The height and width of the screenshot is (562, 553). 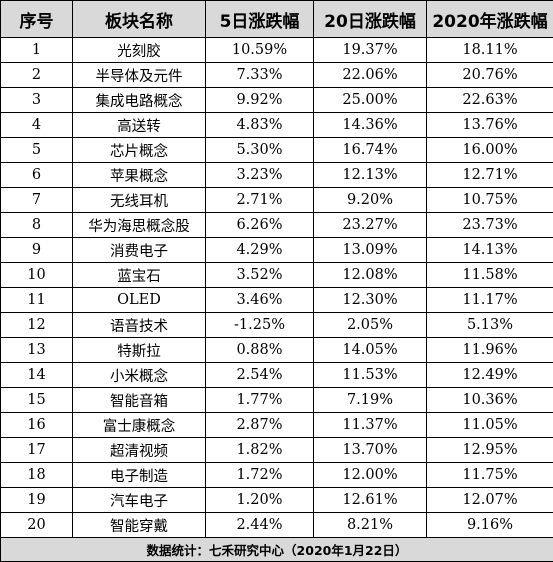 I want to click on table-row: 5 芯片概念 5.30% 16.74% 16.00%, so click(x=276, y=150).